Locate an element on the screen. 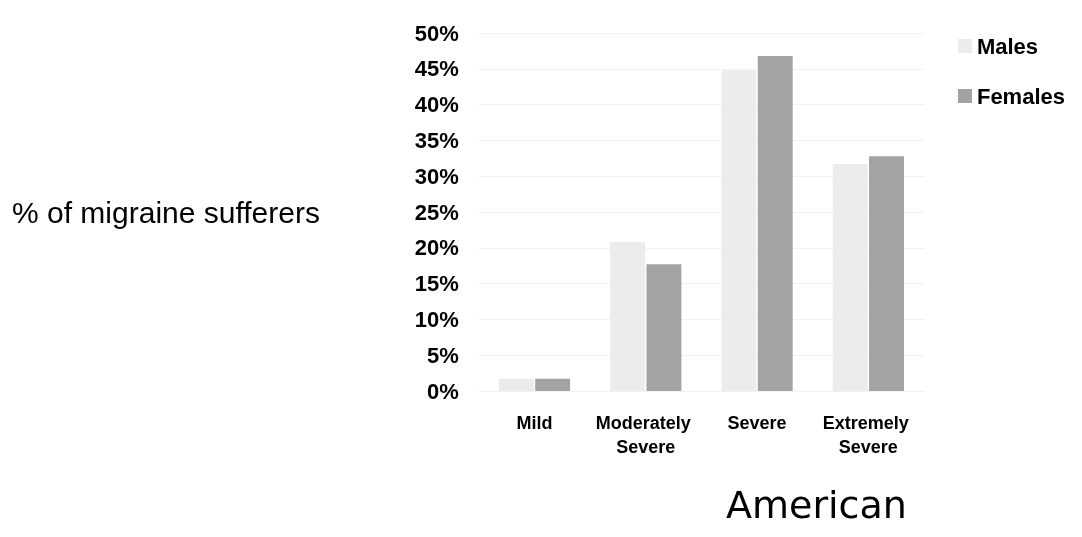  y-tick-label: 15% is located at coordinates (436, 284).